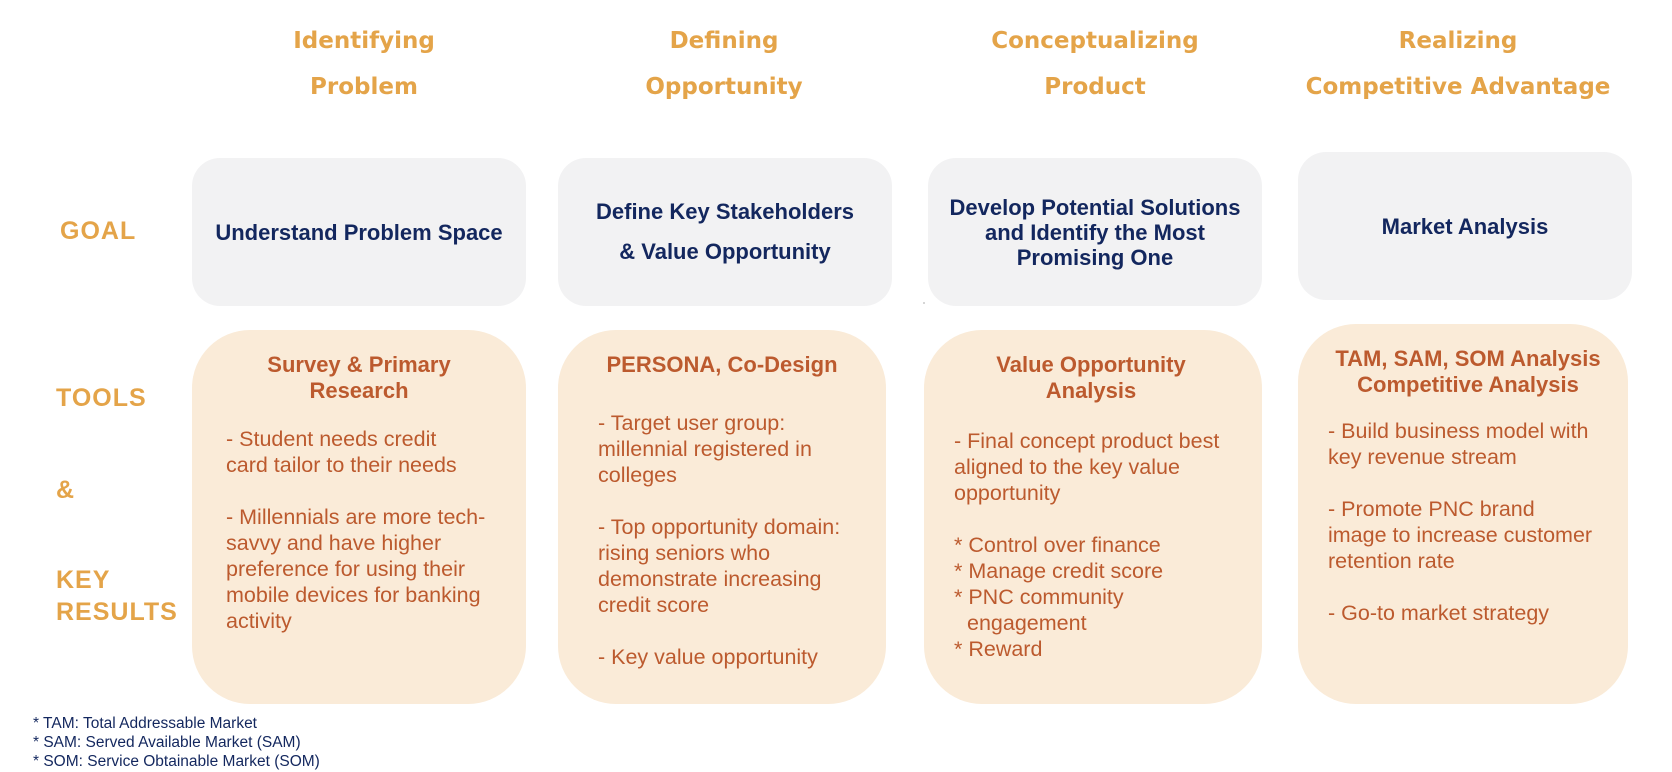 The image size is (1672, 772). I want to click on goal-line: Define Key Stakeholders, so click(725, 211).